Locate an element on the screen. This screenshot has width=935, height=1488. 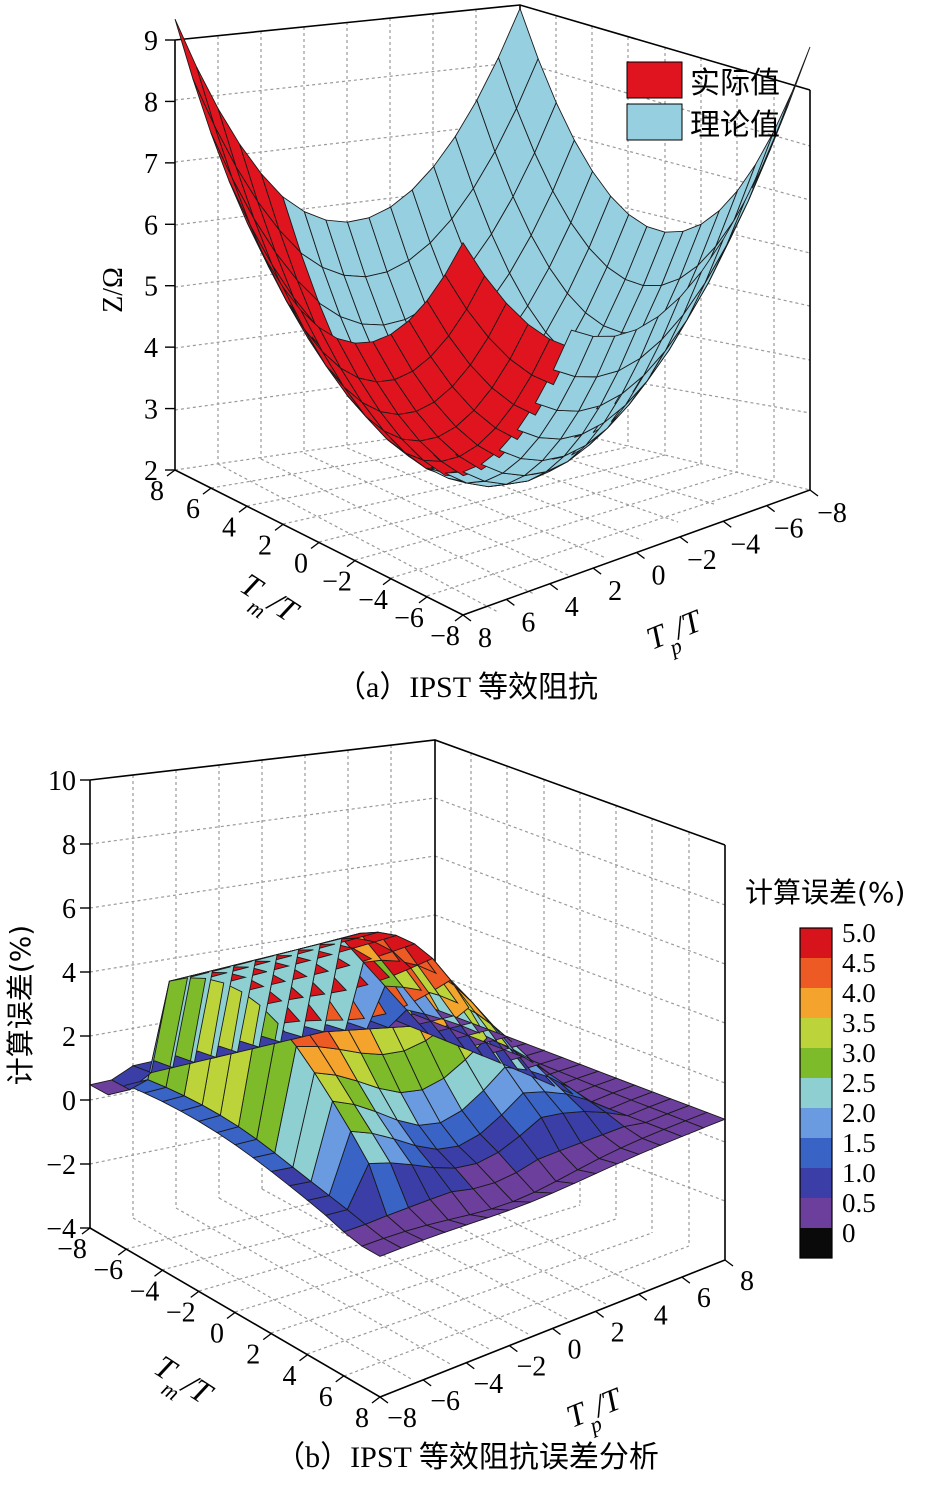
colorbar-label: 0 is located at coordinates (849, 1233).